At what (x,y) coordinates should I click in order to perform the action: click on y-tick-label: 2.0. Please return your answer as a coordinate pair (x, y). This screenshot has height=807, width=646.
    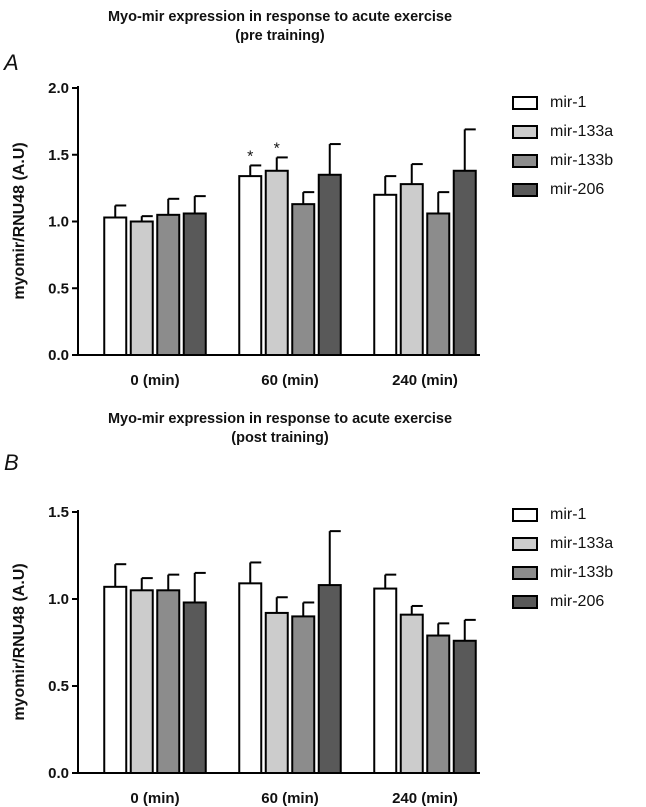
    Looking at the image, I should click on (58, 88).